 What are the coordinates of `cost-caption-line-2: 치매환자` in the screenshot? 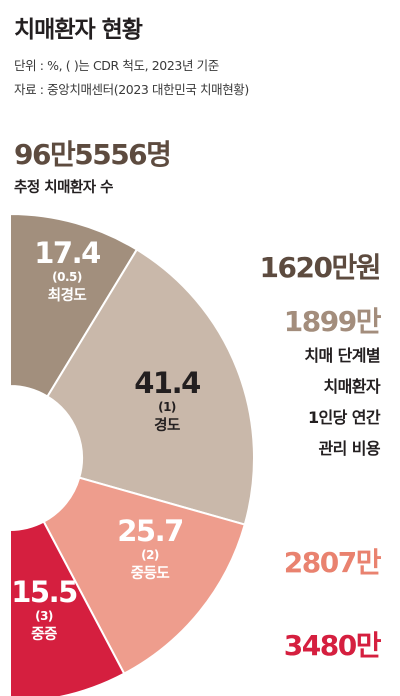 It's located at (352, 386).